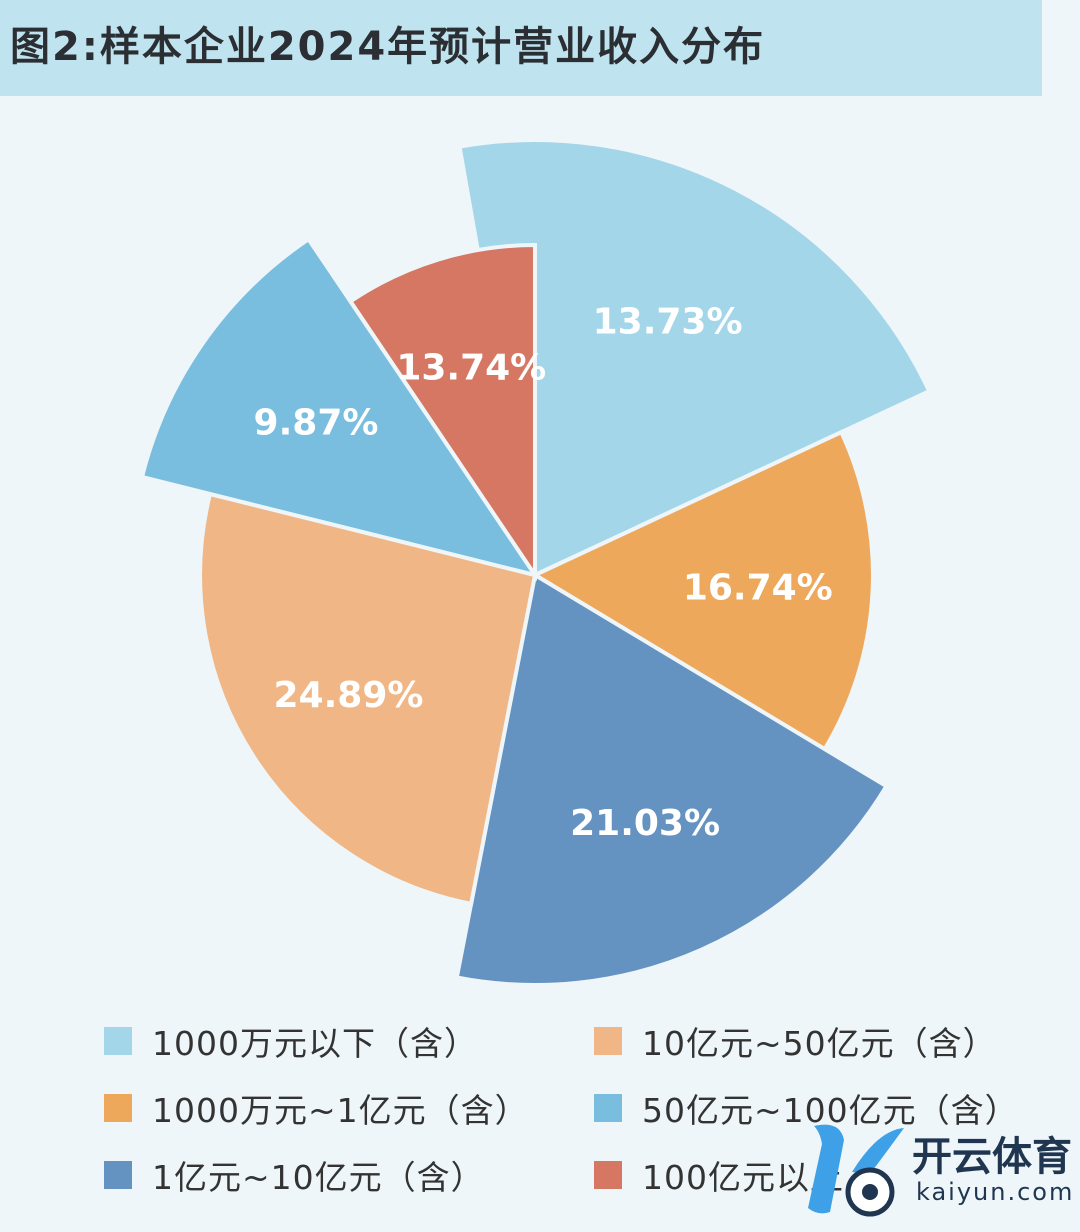  Describe the element at coordinates (315, 1043) in the screenshot. I see `legend-label-1: 1000万元以下（含）` at that location.